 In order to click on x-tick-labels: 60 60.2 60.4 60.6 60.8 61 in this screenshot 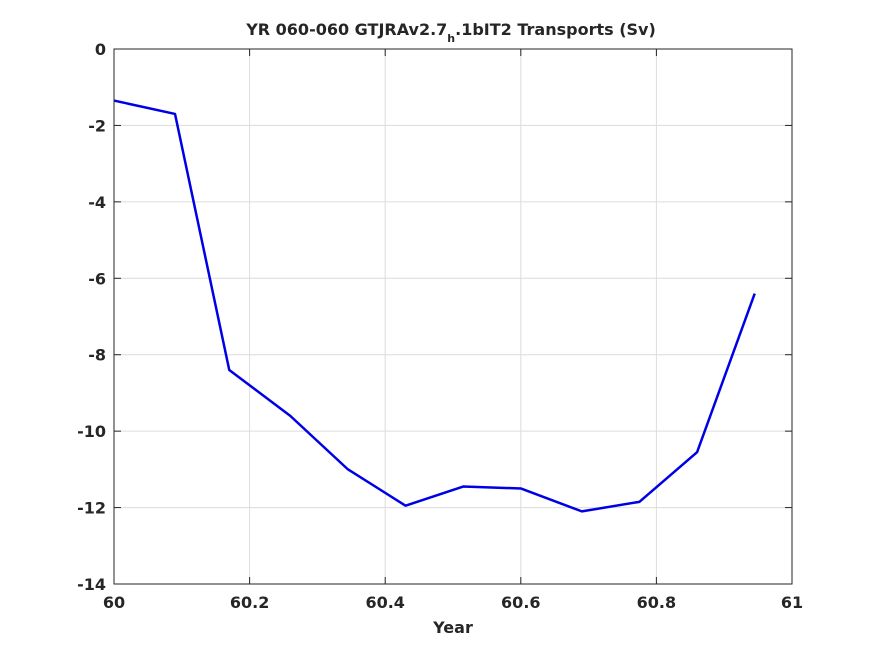, I will do `click(453, 602)`.